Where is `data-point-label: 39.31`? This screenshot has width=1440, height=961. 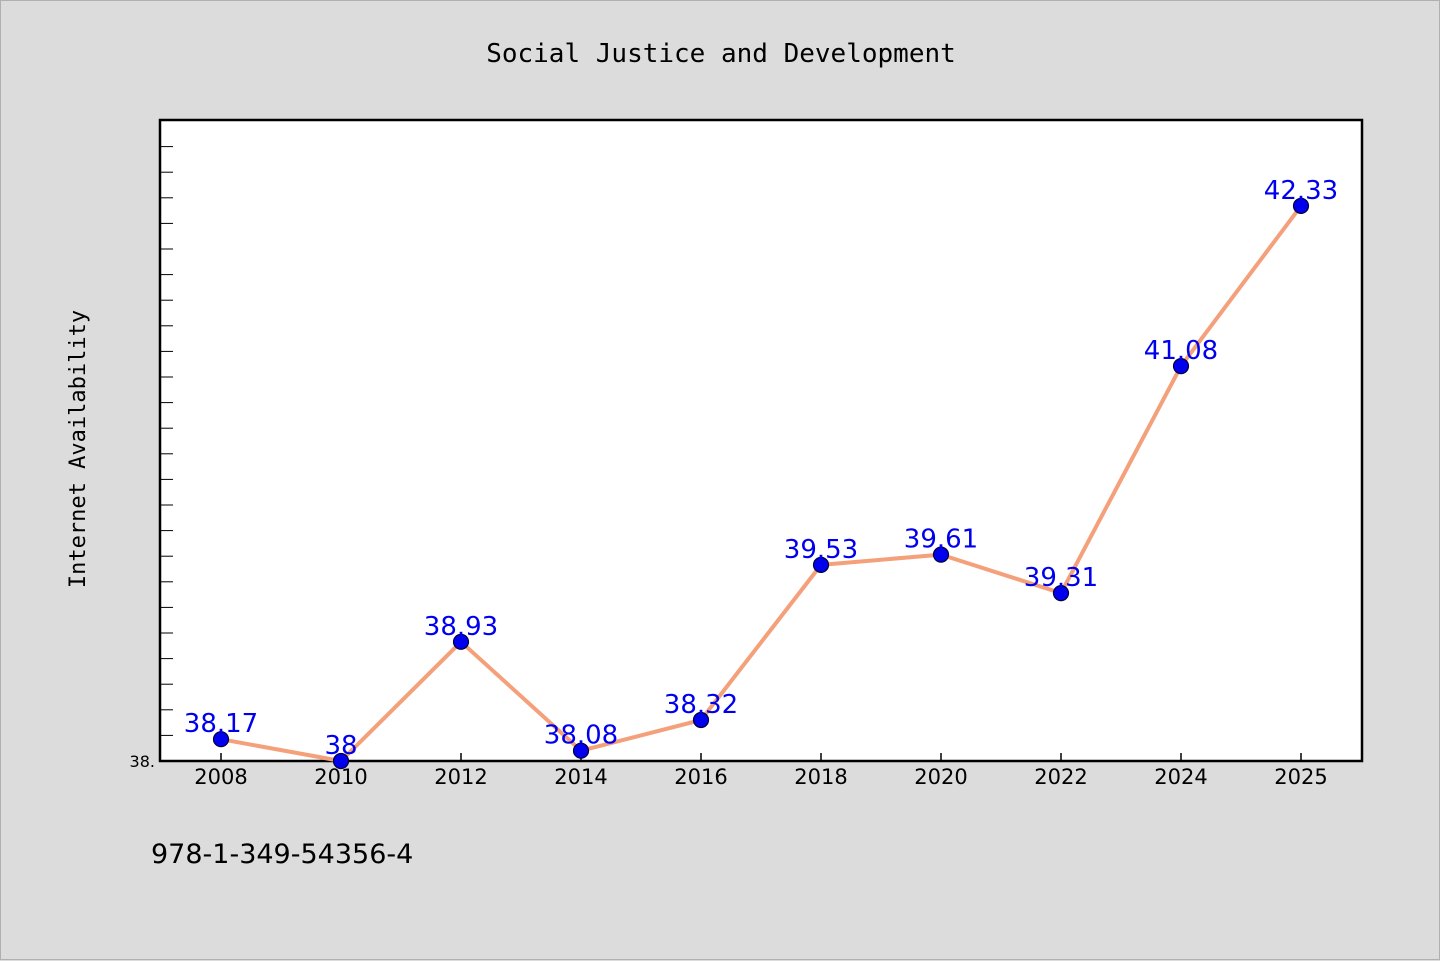 data-point-label: 39.31 is located at coordinates (1061, 578).